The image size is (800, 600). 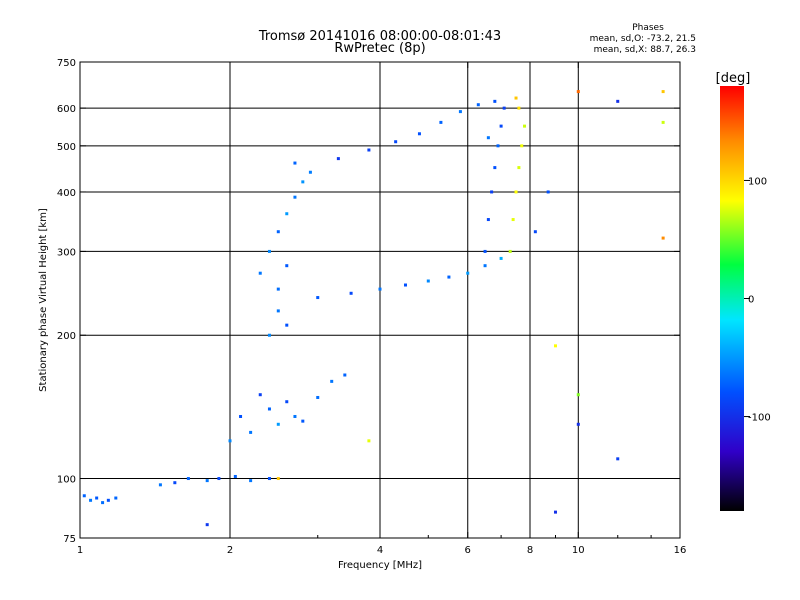 What do you see at coordinates (757, 300) in the screenshot?
I see `colorbar-ticks: 100 0 -100` at bounding box center [757, 300].